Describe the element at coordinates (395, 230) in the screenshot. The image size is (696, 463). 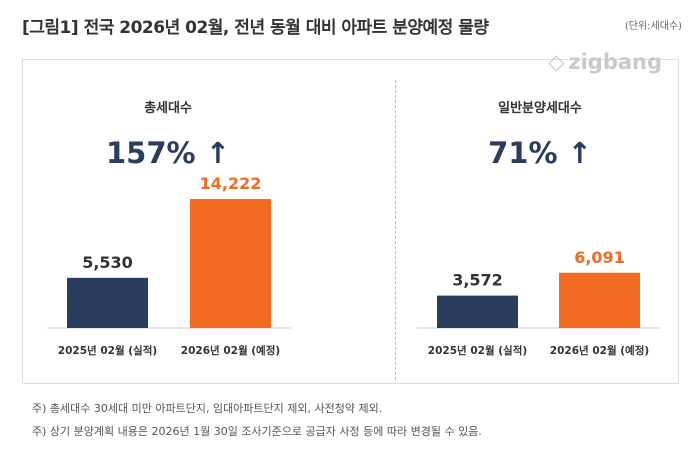
I see `panel-divider` at that location.